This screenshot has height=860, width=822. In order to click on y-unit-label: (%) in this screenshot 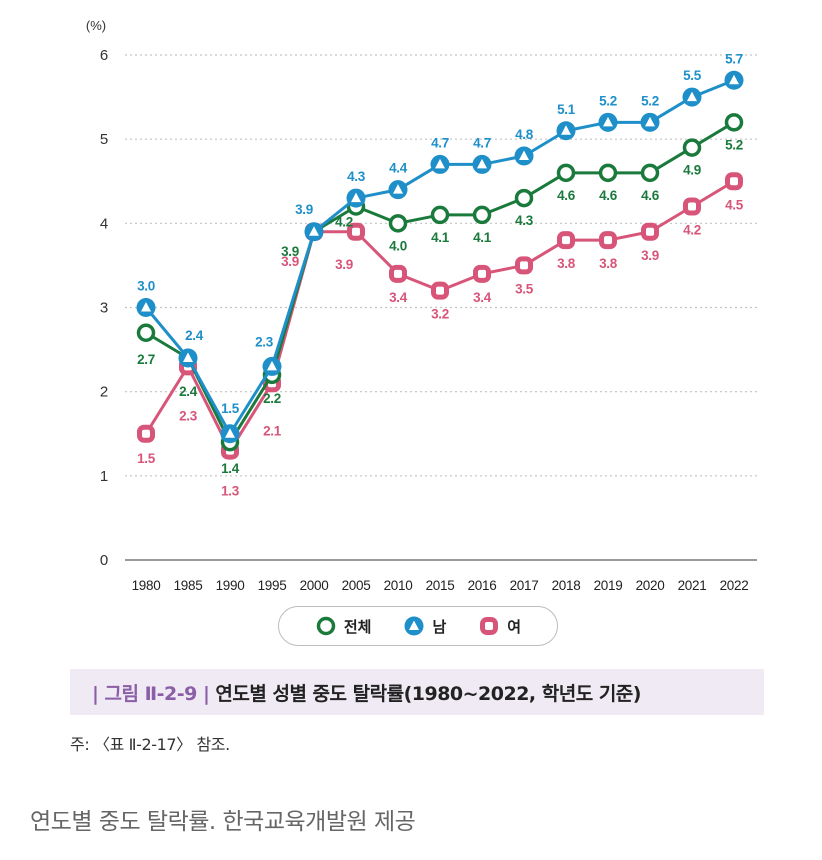, I will do `click(96, 25)`.